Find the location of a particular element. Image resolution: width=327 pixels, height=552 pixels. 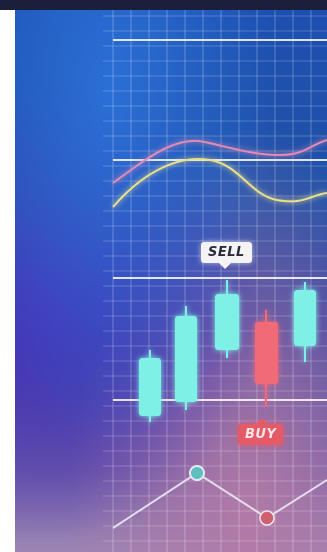

pink-indicator-line is located at coordinates (219, 161).